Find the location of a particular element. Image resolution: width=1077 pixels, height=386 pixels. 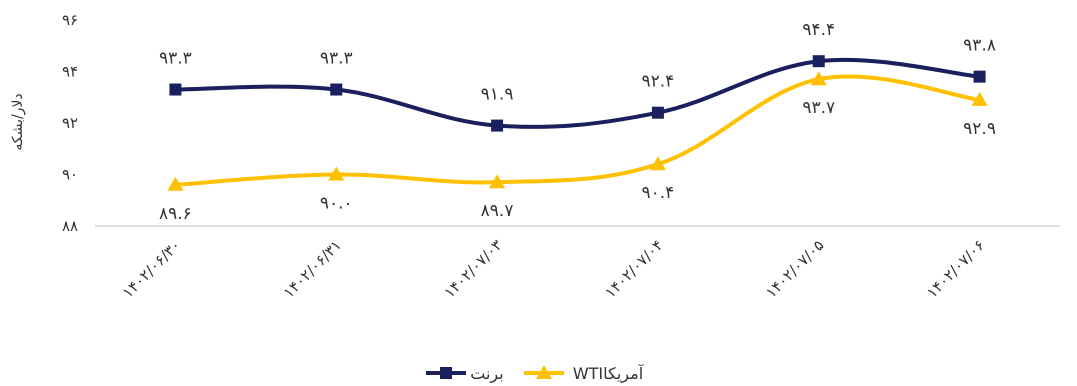

y-tick-label: ۹۴ is located at coordinates (70, 72).